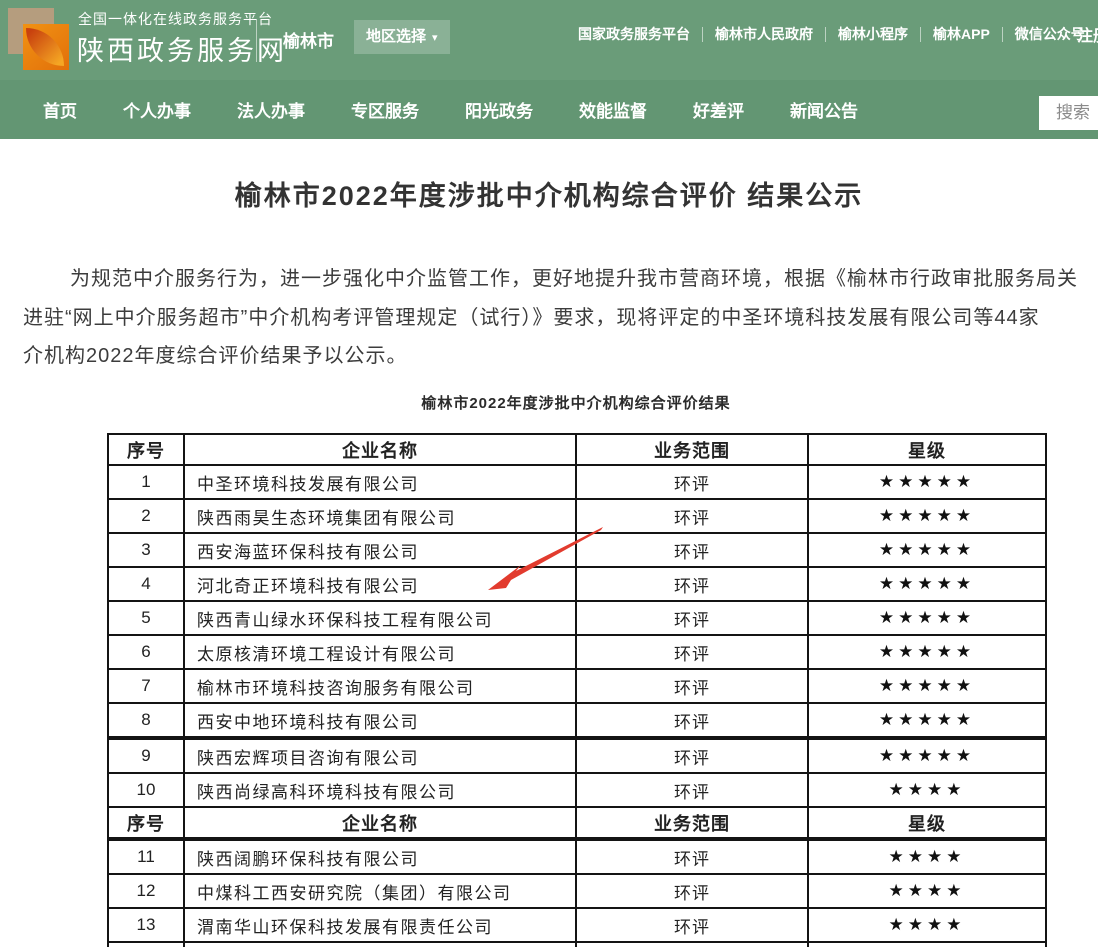 The height and width of the screenshot is (947, 1098). What do you see at coordinates (308, 41) in the screenshot?
I see `current-city-label: 榆林市` at bounding box center [308, 41].